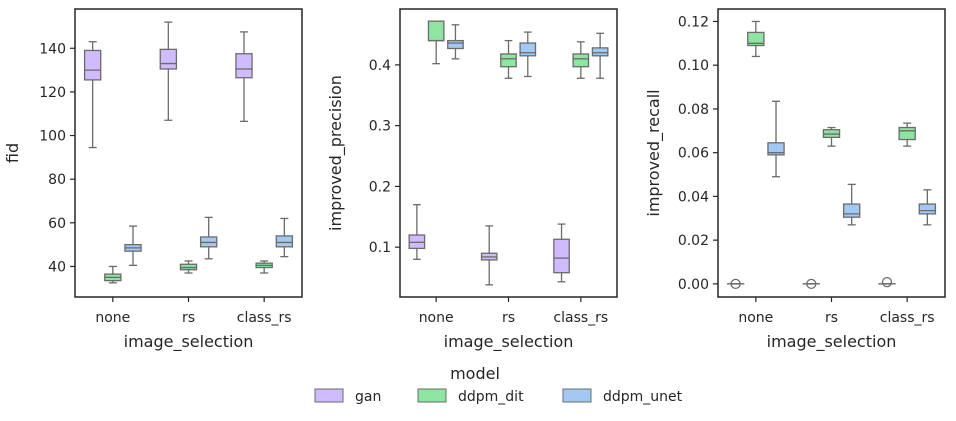 This screenshot has height=421, width=956. What do you see at coordinates (57, 267) in the screenshot?
I see `y-tick-label: 40` at bounding box center [57, 267].